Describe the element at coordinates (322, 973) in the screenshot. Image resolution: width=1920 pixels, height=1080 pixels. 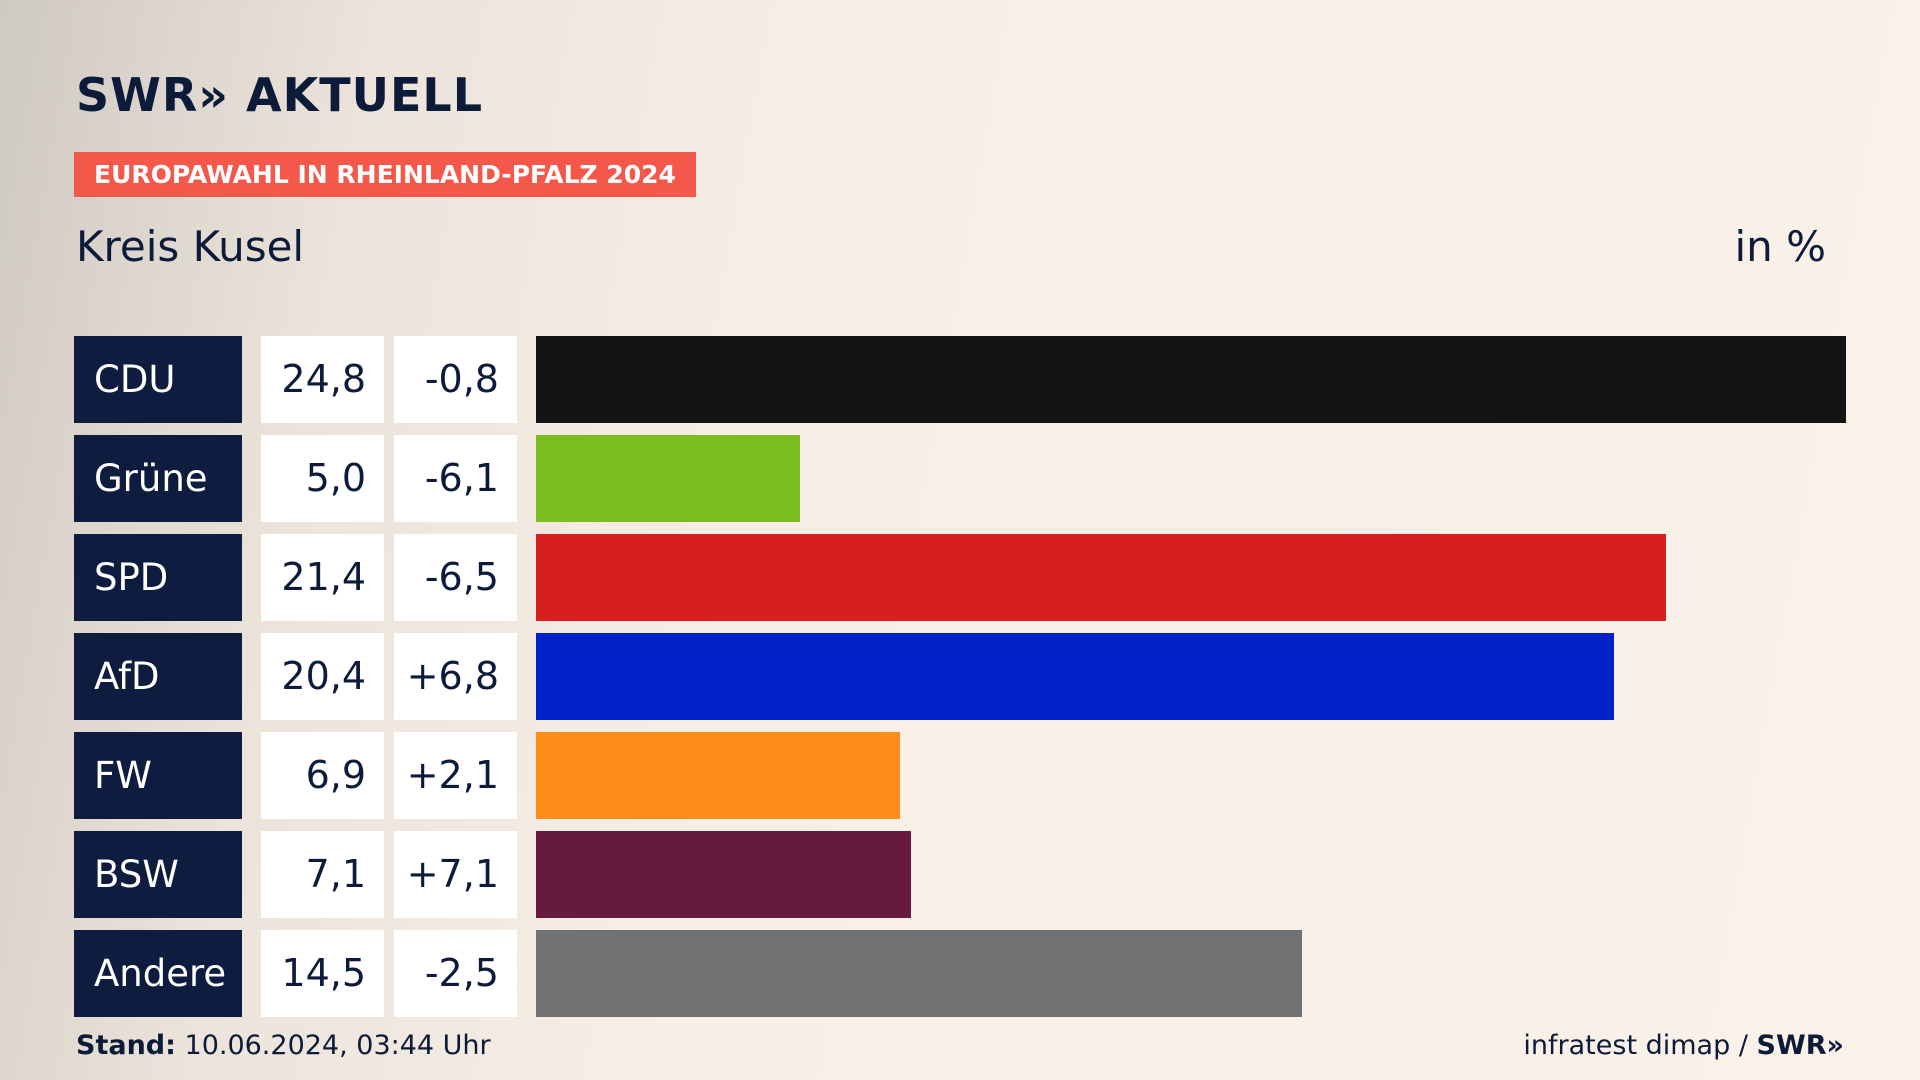
I see `vote-share-label: 14,5` at that location.